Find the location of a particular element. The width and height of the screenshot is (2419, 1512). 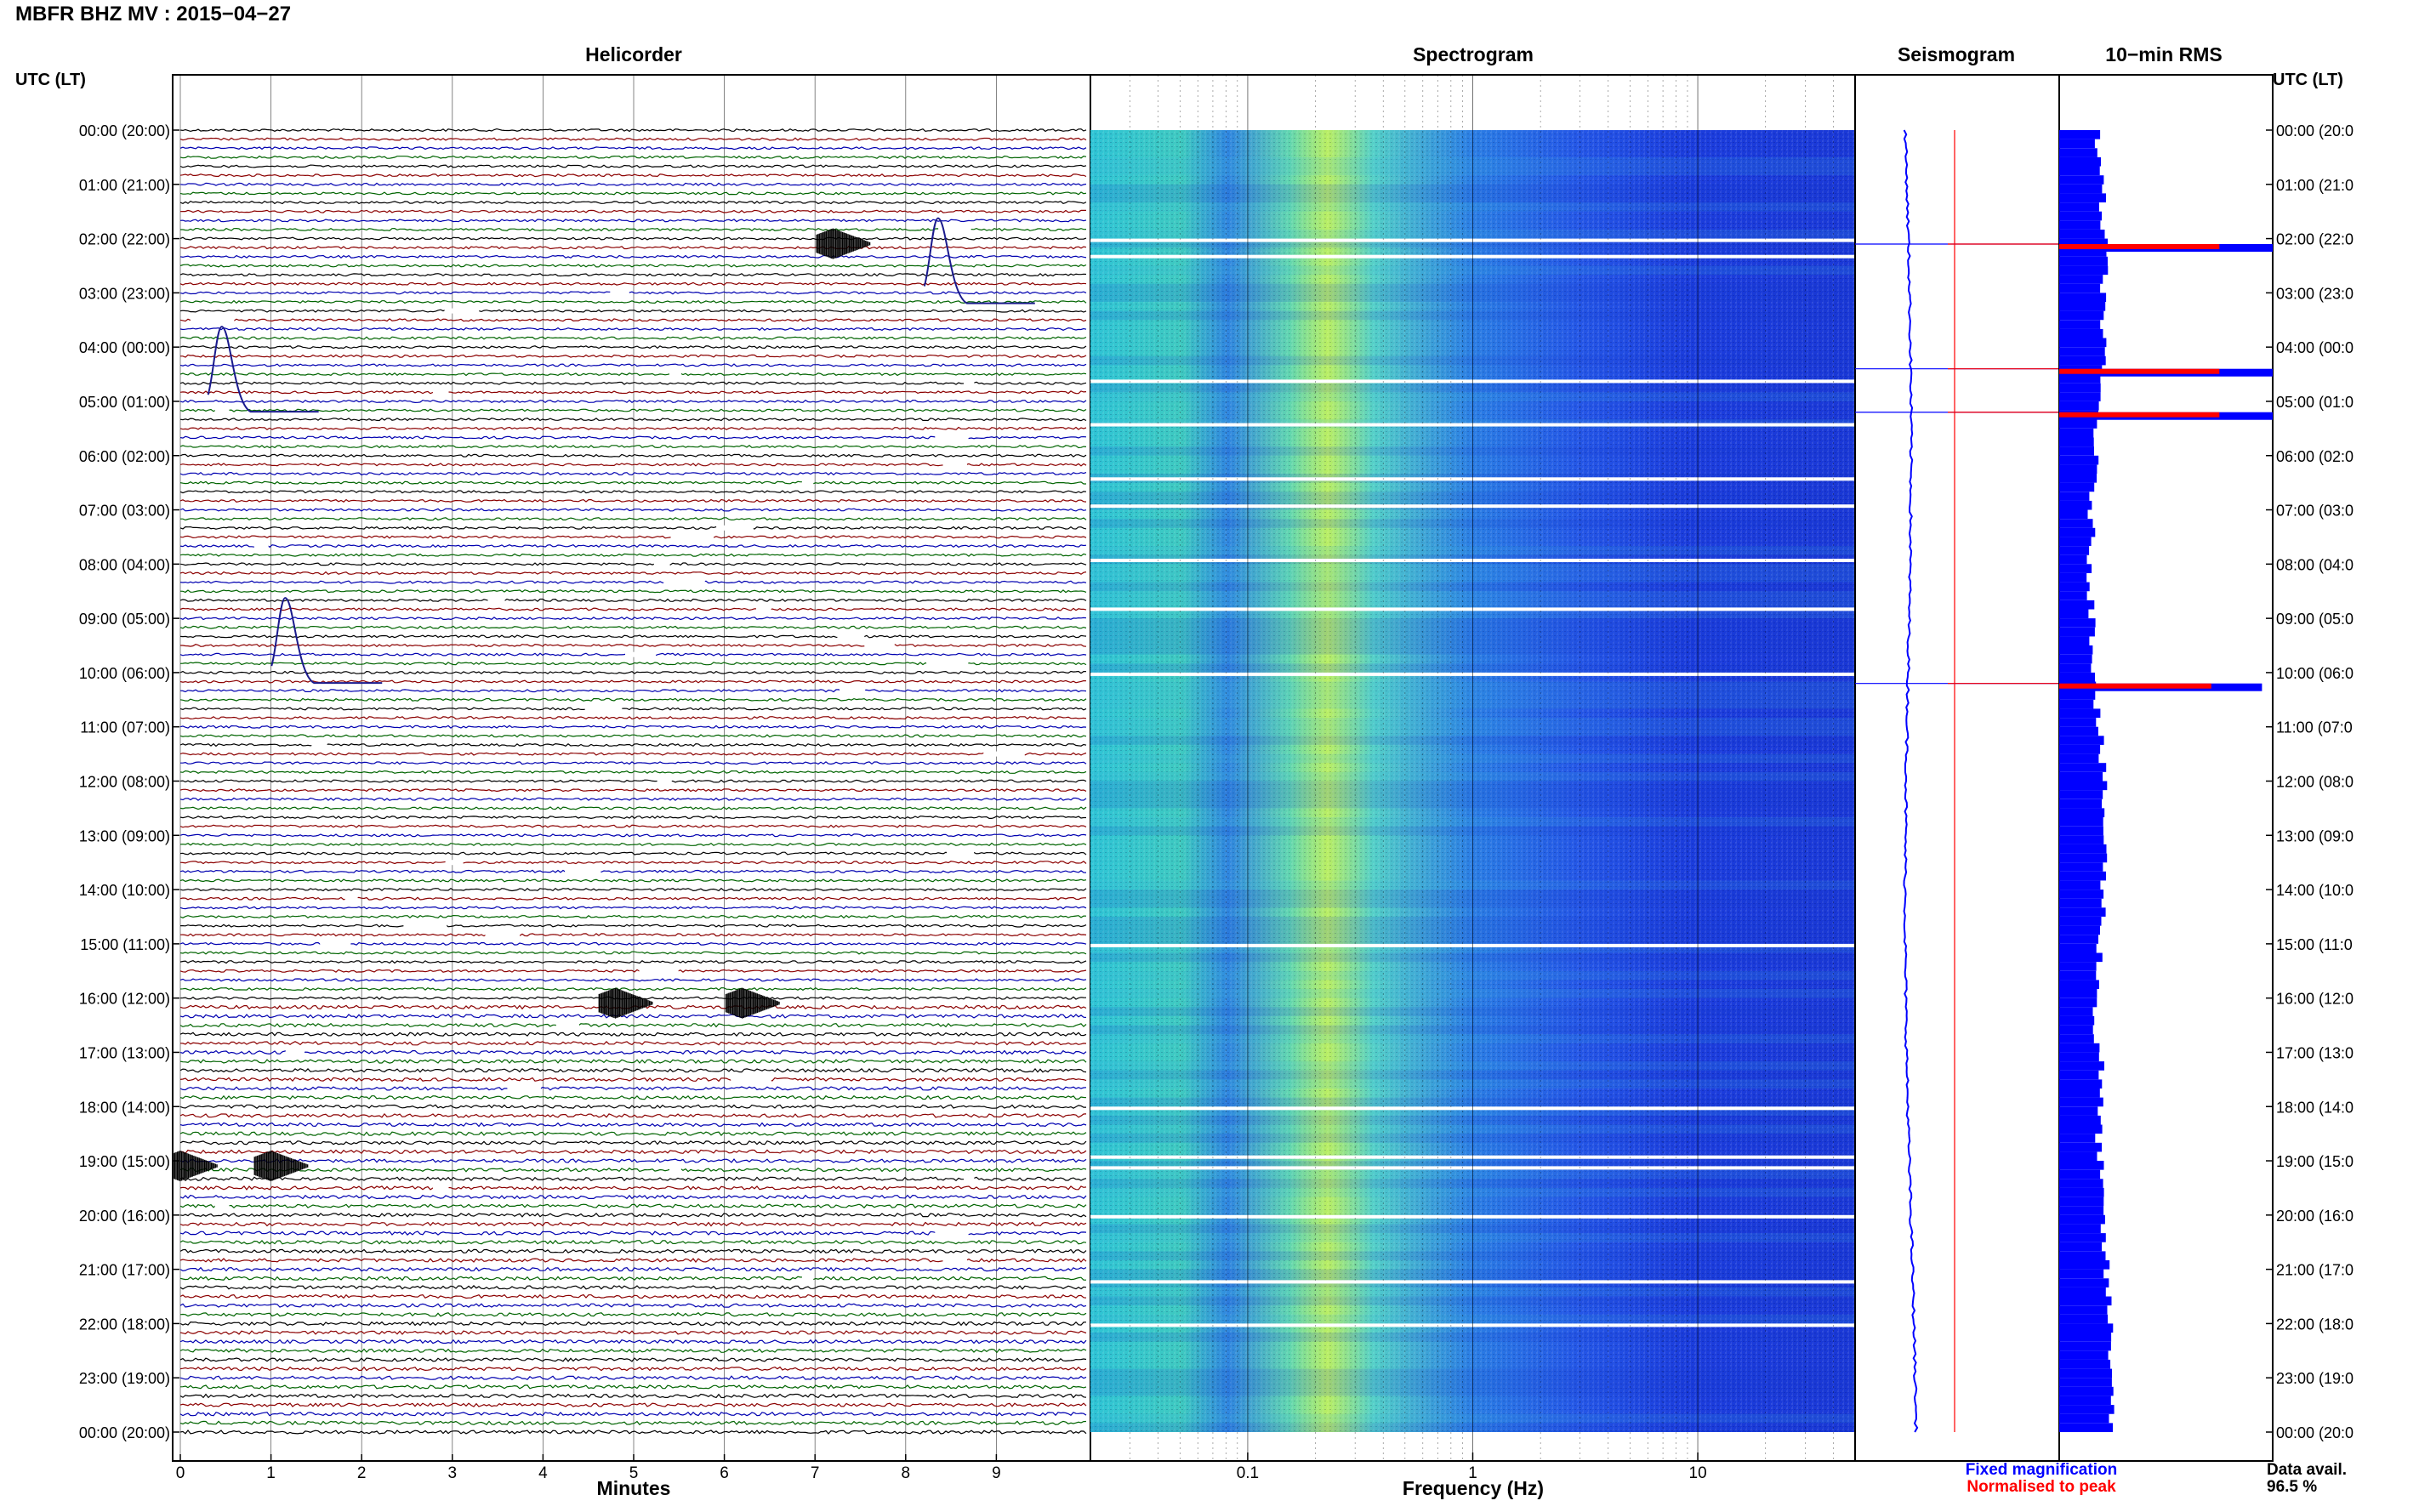

x-tick-label: 1 is located at coordinates (271, 1473).